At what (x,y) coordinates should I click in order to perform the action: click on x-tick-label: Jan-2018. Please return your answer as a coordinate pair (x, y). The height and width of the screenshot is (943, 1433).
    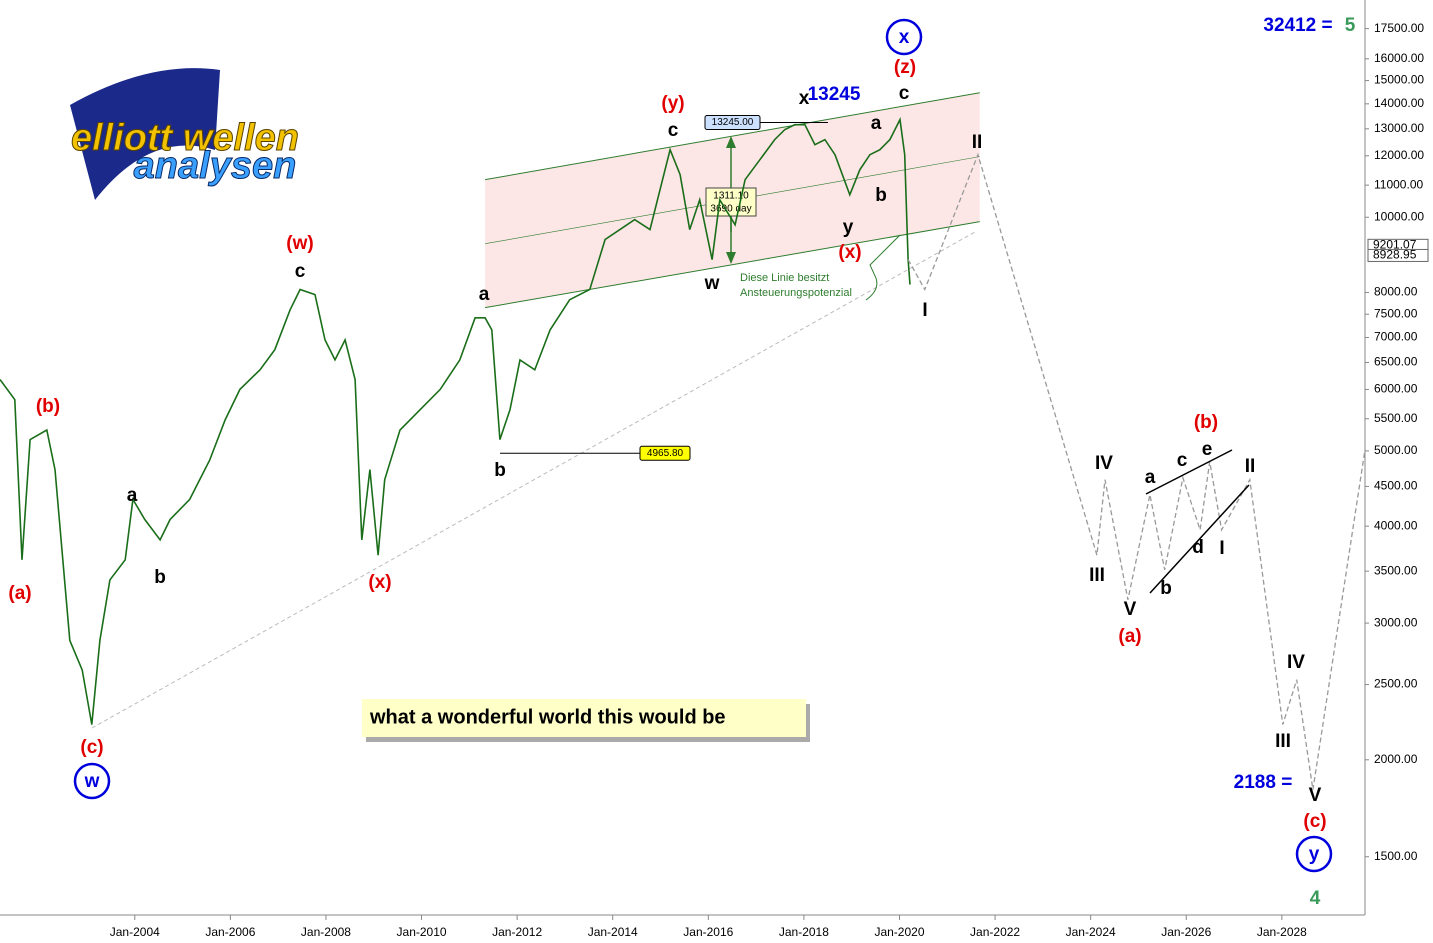
    Looking at the image, I should click on (804, 932).